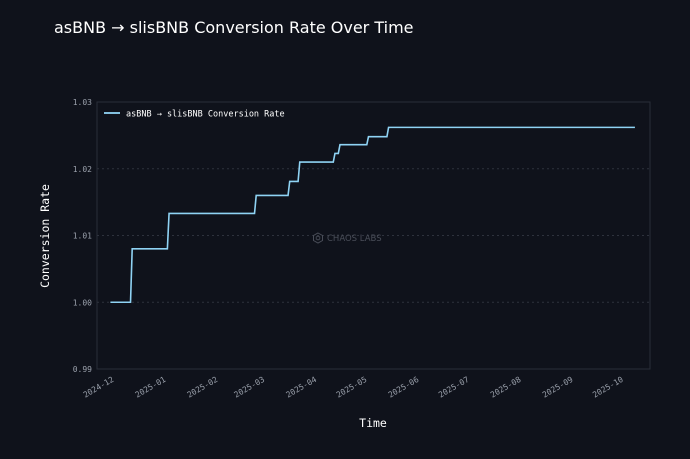 The width and height of the screenshot is (690, 459). Describe the element at coordinates (82, 369) in the screenshot. I see `y-tick-label: 0.99` at that location.